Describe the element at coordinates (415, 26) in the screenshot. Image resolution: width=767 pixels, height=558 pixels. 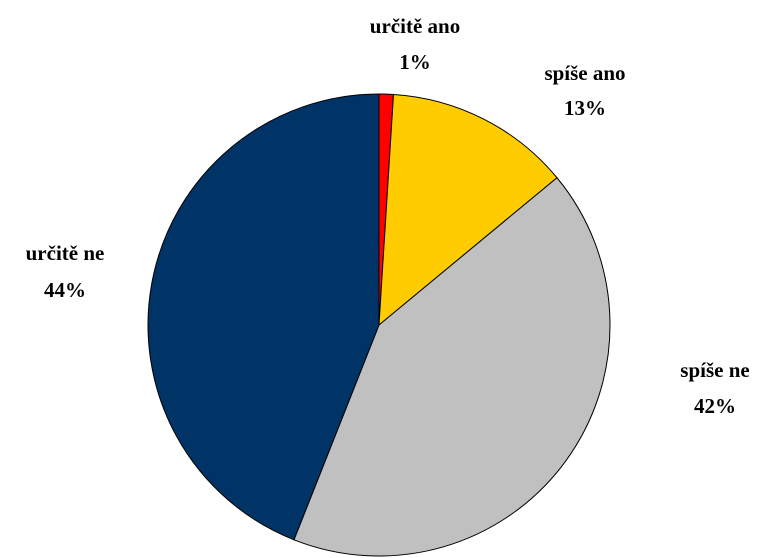
I see `category-label: určitě ano` at that location.